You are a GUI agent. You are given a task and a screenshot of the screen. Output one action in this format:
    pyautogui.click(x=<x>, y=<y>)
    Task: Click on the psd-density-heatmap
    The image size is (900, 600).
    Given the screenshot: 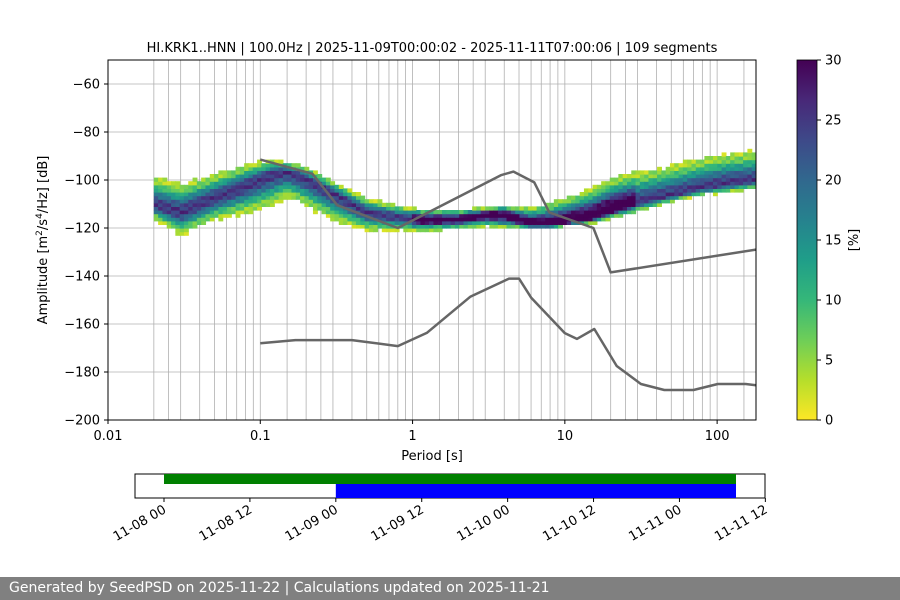 What is the action you would take?
    pyautogui.click(x=454, y=192)
    